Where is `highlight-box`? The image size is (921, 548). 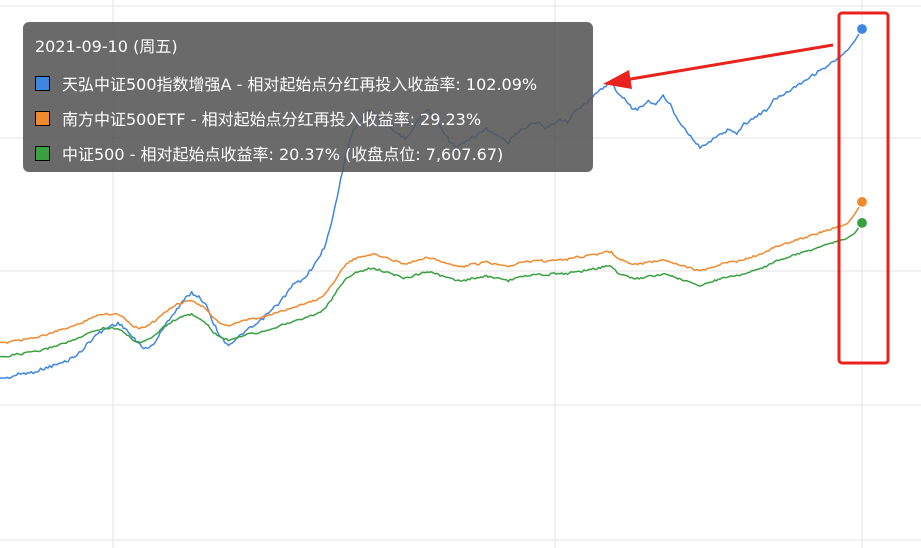 highlight-box is located at coordinates (863, 188).